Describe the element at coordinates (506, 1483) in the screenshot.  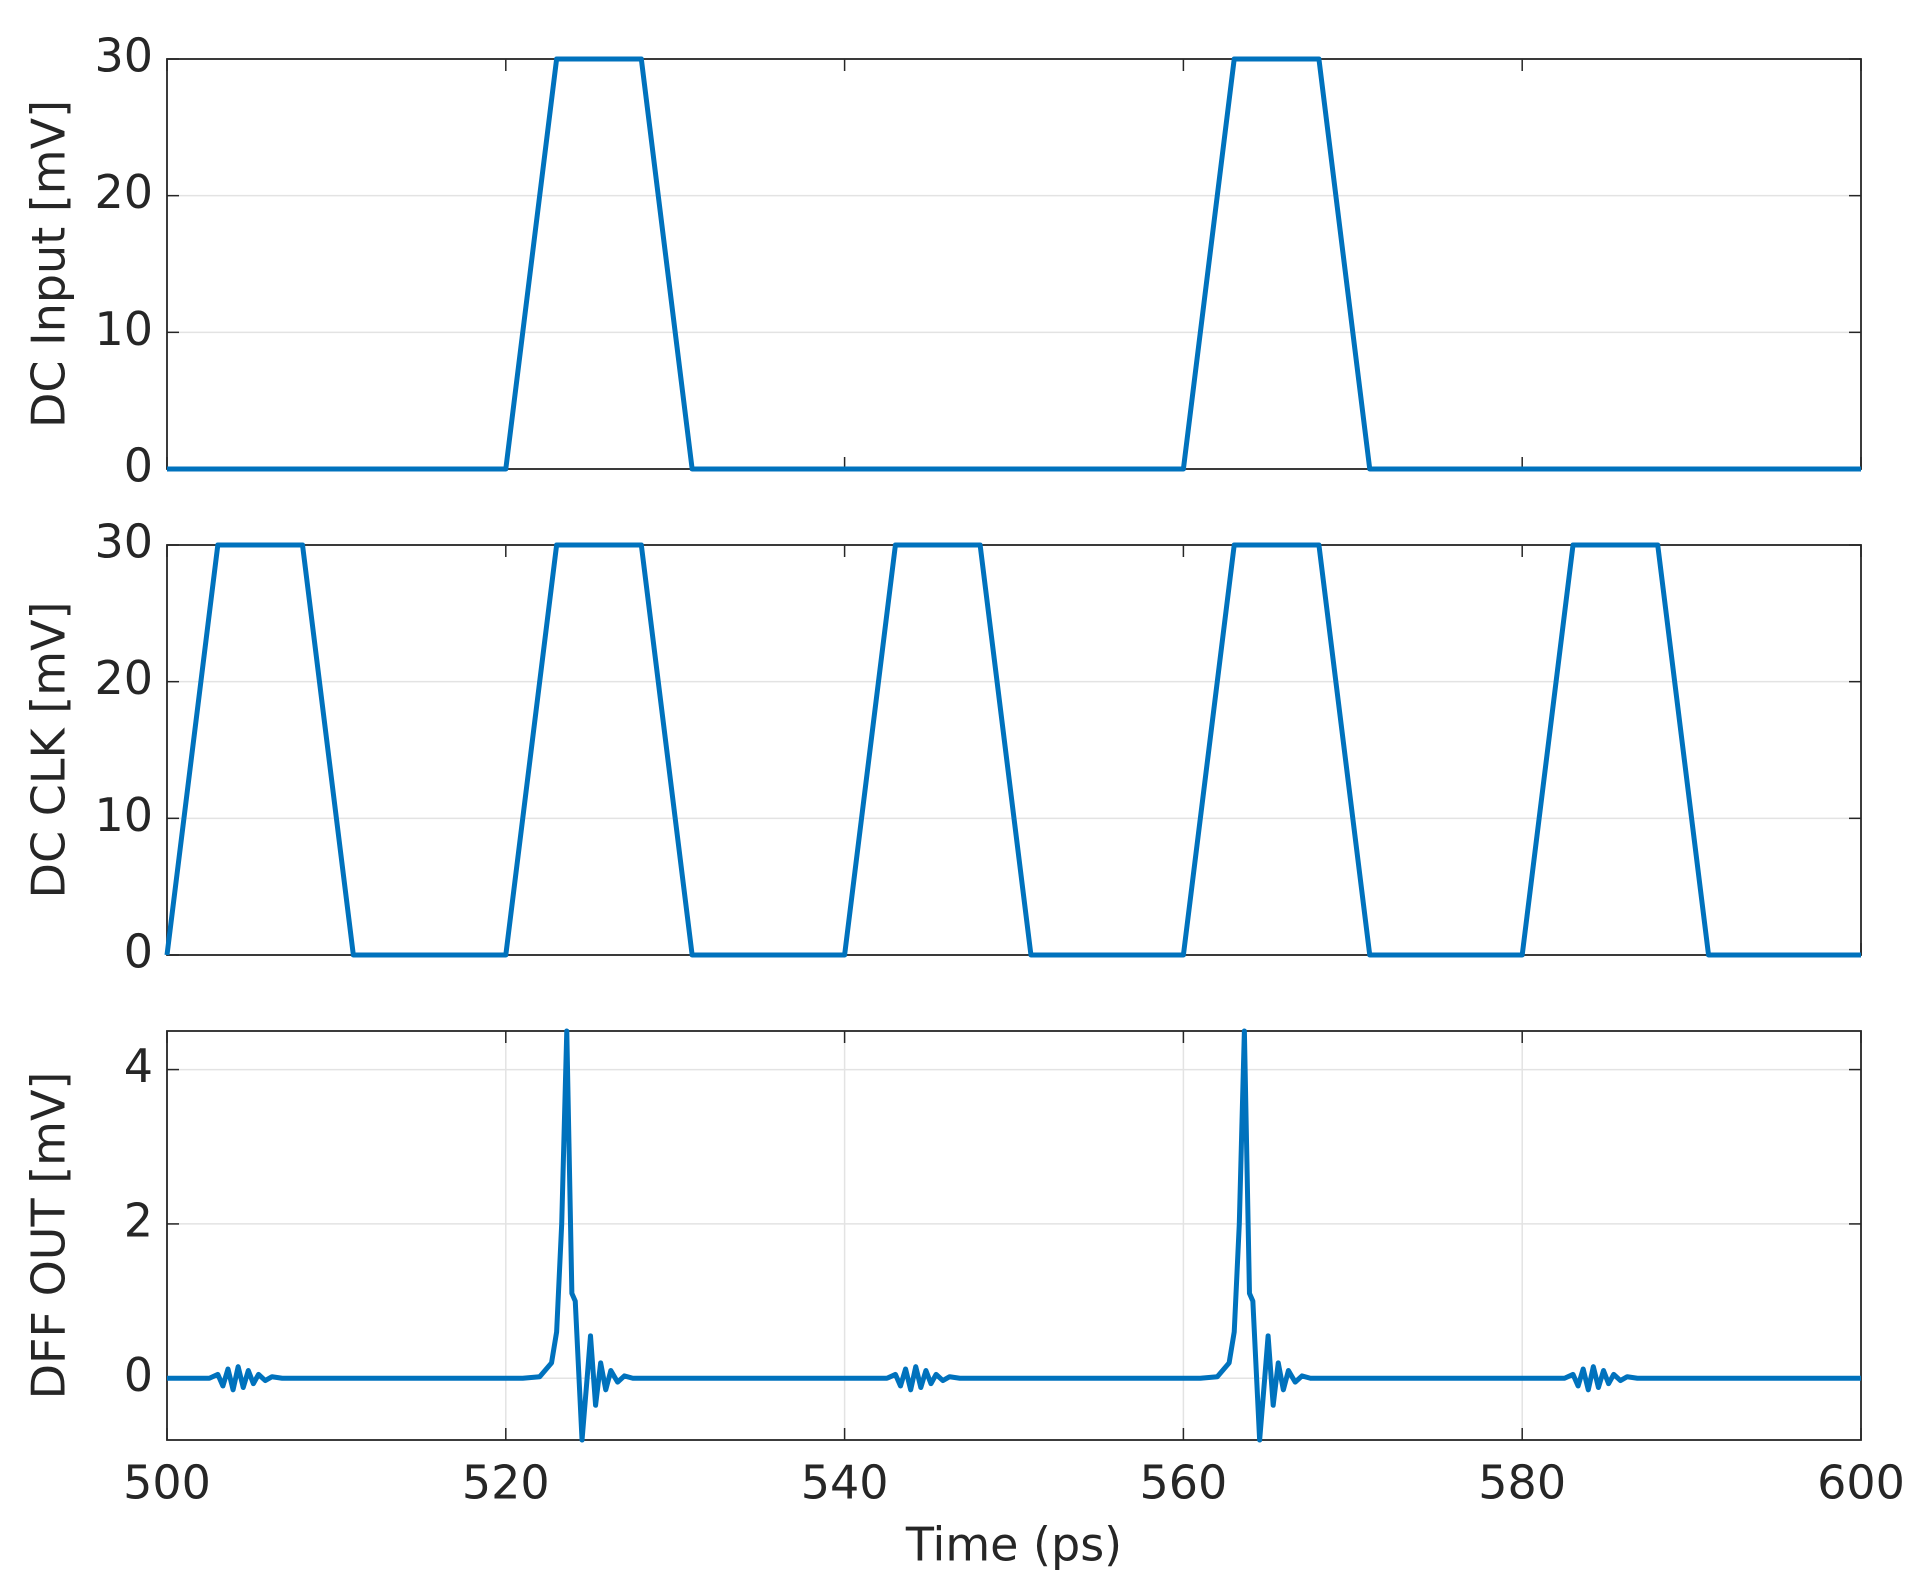
I see `x-tick-label: 520` at that location.